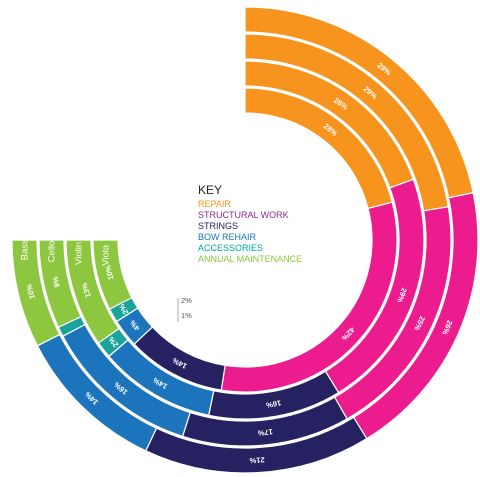 Image resolution: width=480 pixels, height=477 pixels. What do you see at coordinates (86, 289) in the screenshot?
I see `label-violin-annual-maintenance: 13%` at bounding box center [86, 289].